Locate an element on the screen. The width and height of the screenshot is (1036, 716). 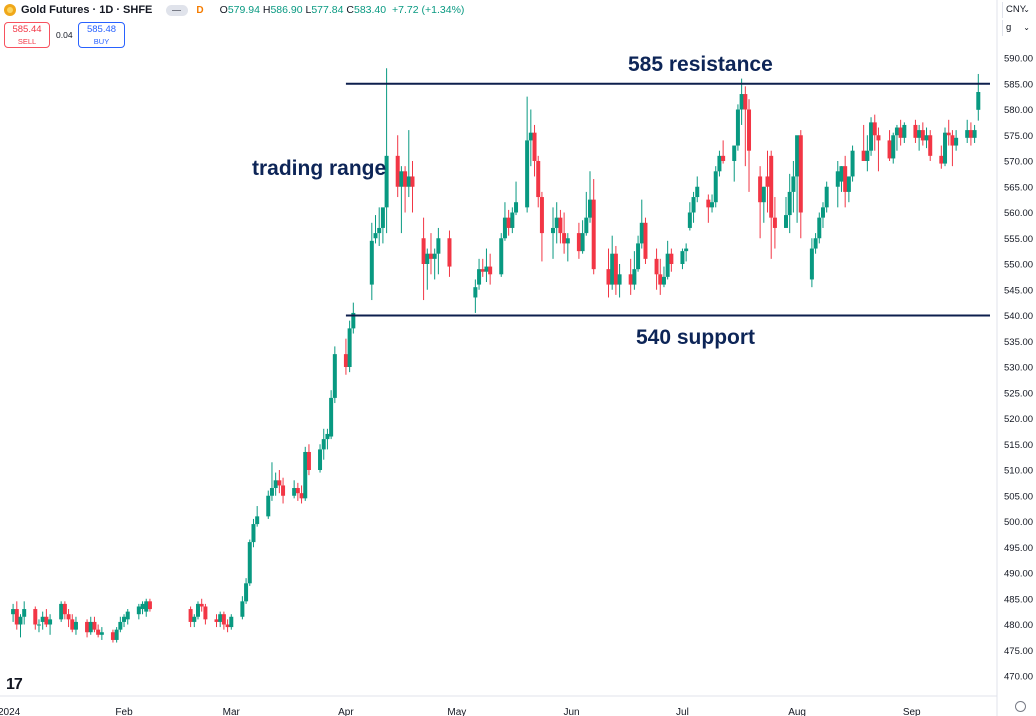
trading-range-annotation: trading range is located at coordinates (319, 168).